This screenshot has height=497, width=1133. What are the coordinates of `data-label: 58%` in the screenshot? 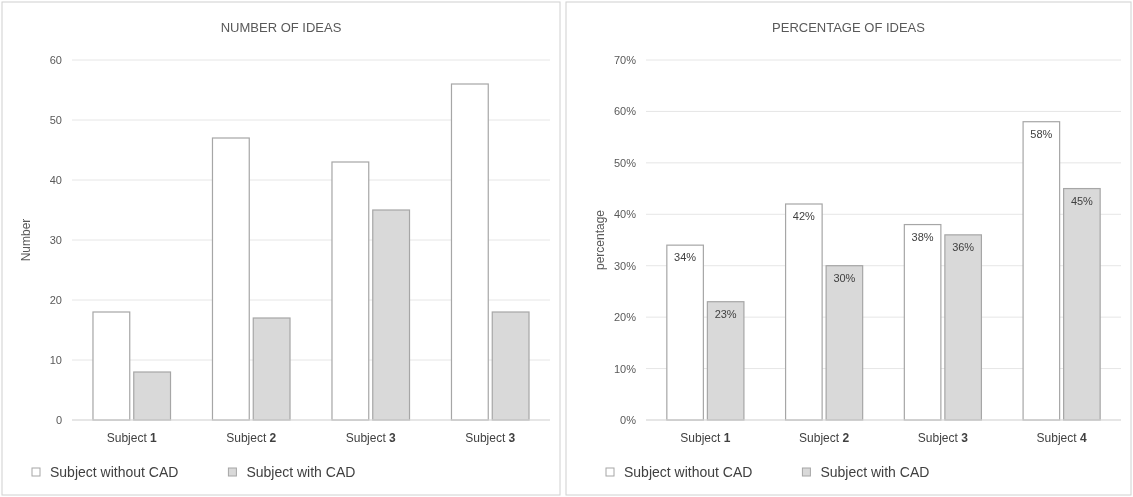 It's located at (1041, 133).